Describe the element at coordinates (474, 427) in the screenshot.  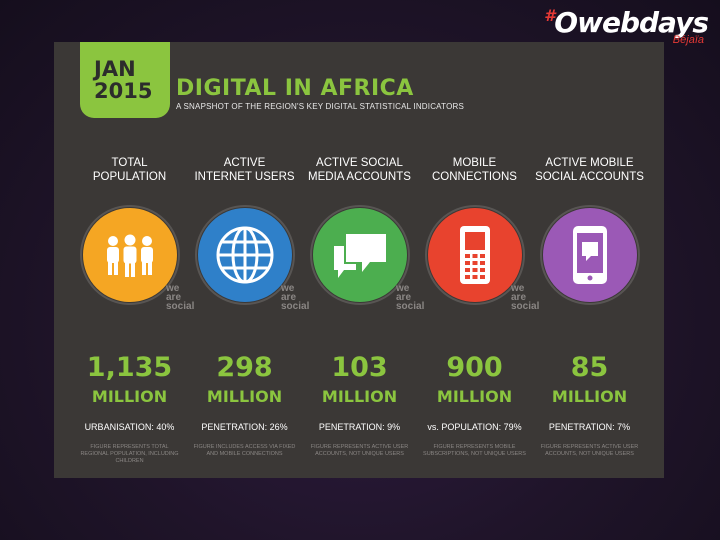
I see `stat-secondary: vs. POPULATION: 79%` at that location.